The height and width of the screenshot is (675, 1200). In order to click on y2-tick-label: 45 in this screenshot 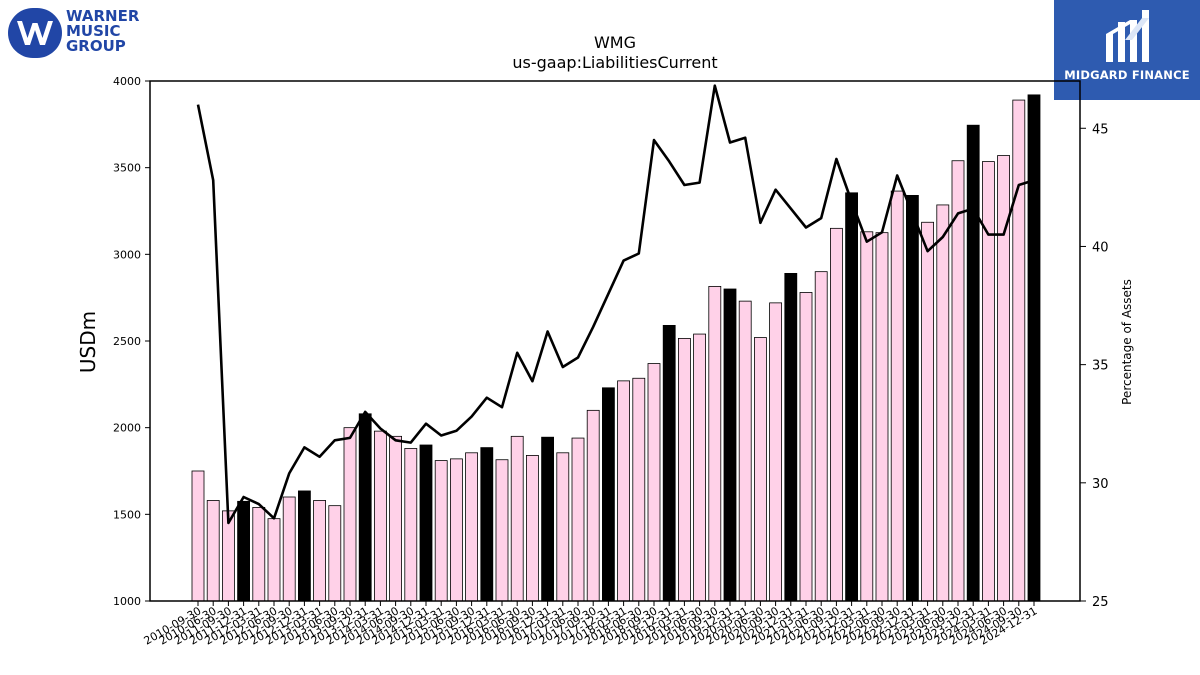, I will do `click(1100, 129)`.